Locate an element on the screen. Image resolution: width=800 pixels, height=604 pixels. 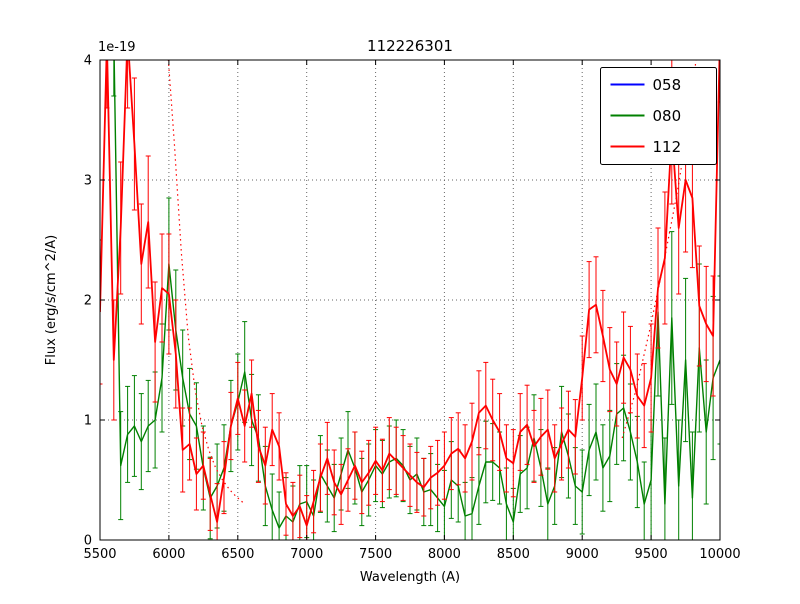
x-tick-label: 7000 is located at coordinates (306, 554).